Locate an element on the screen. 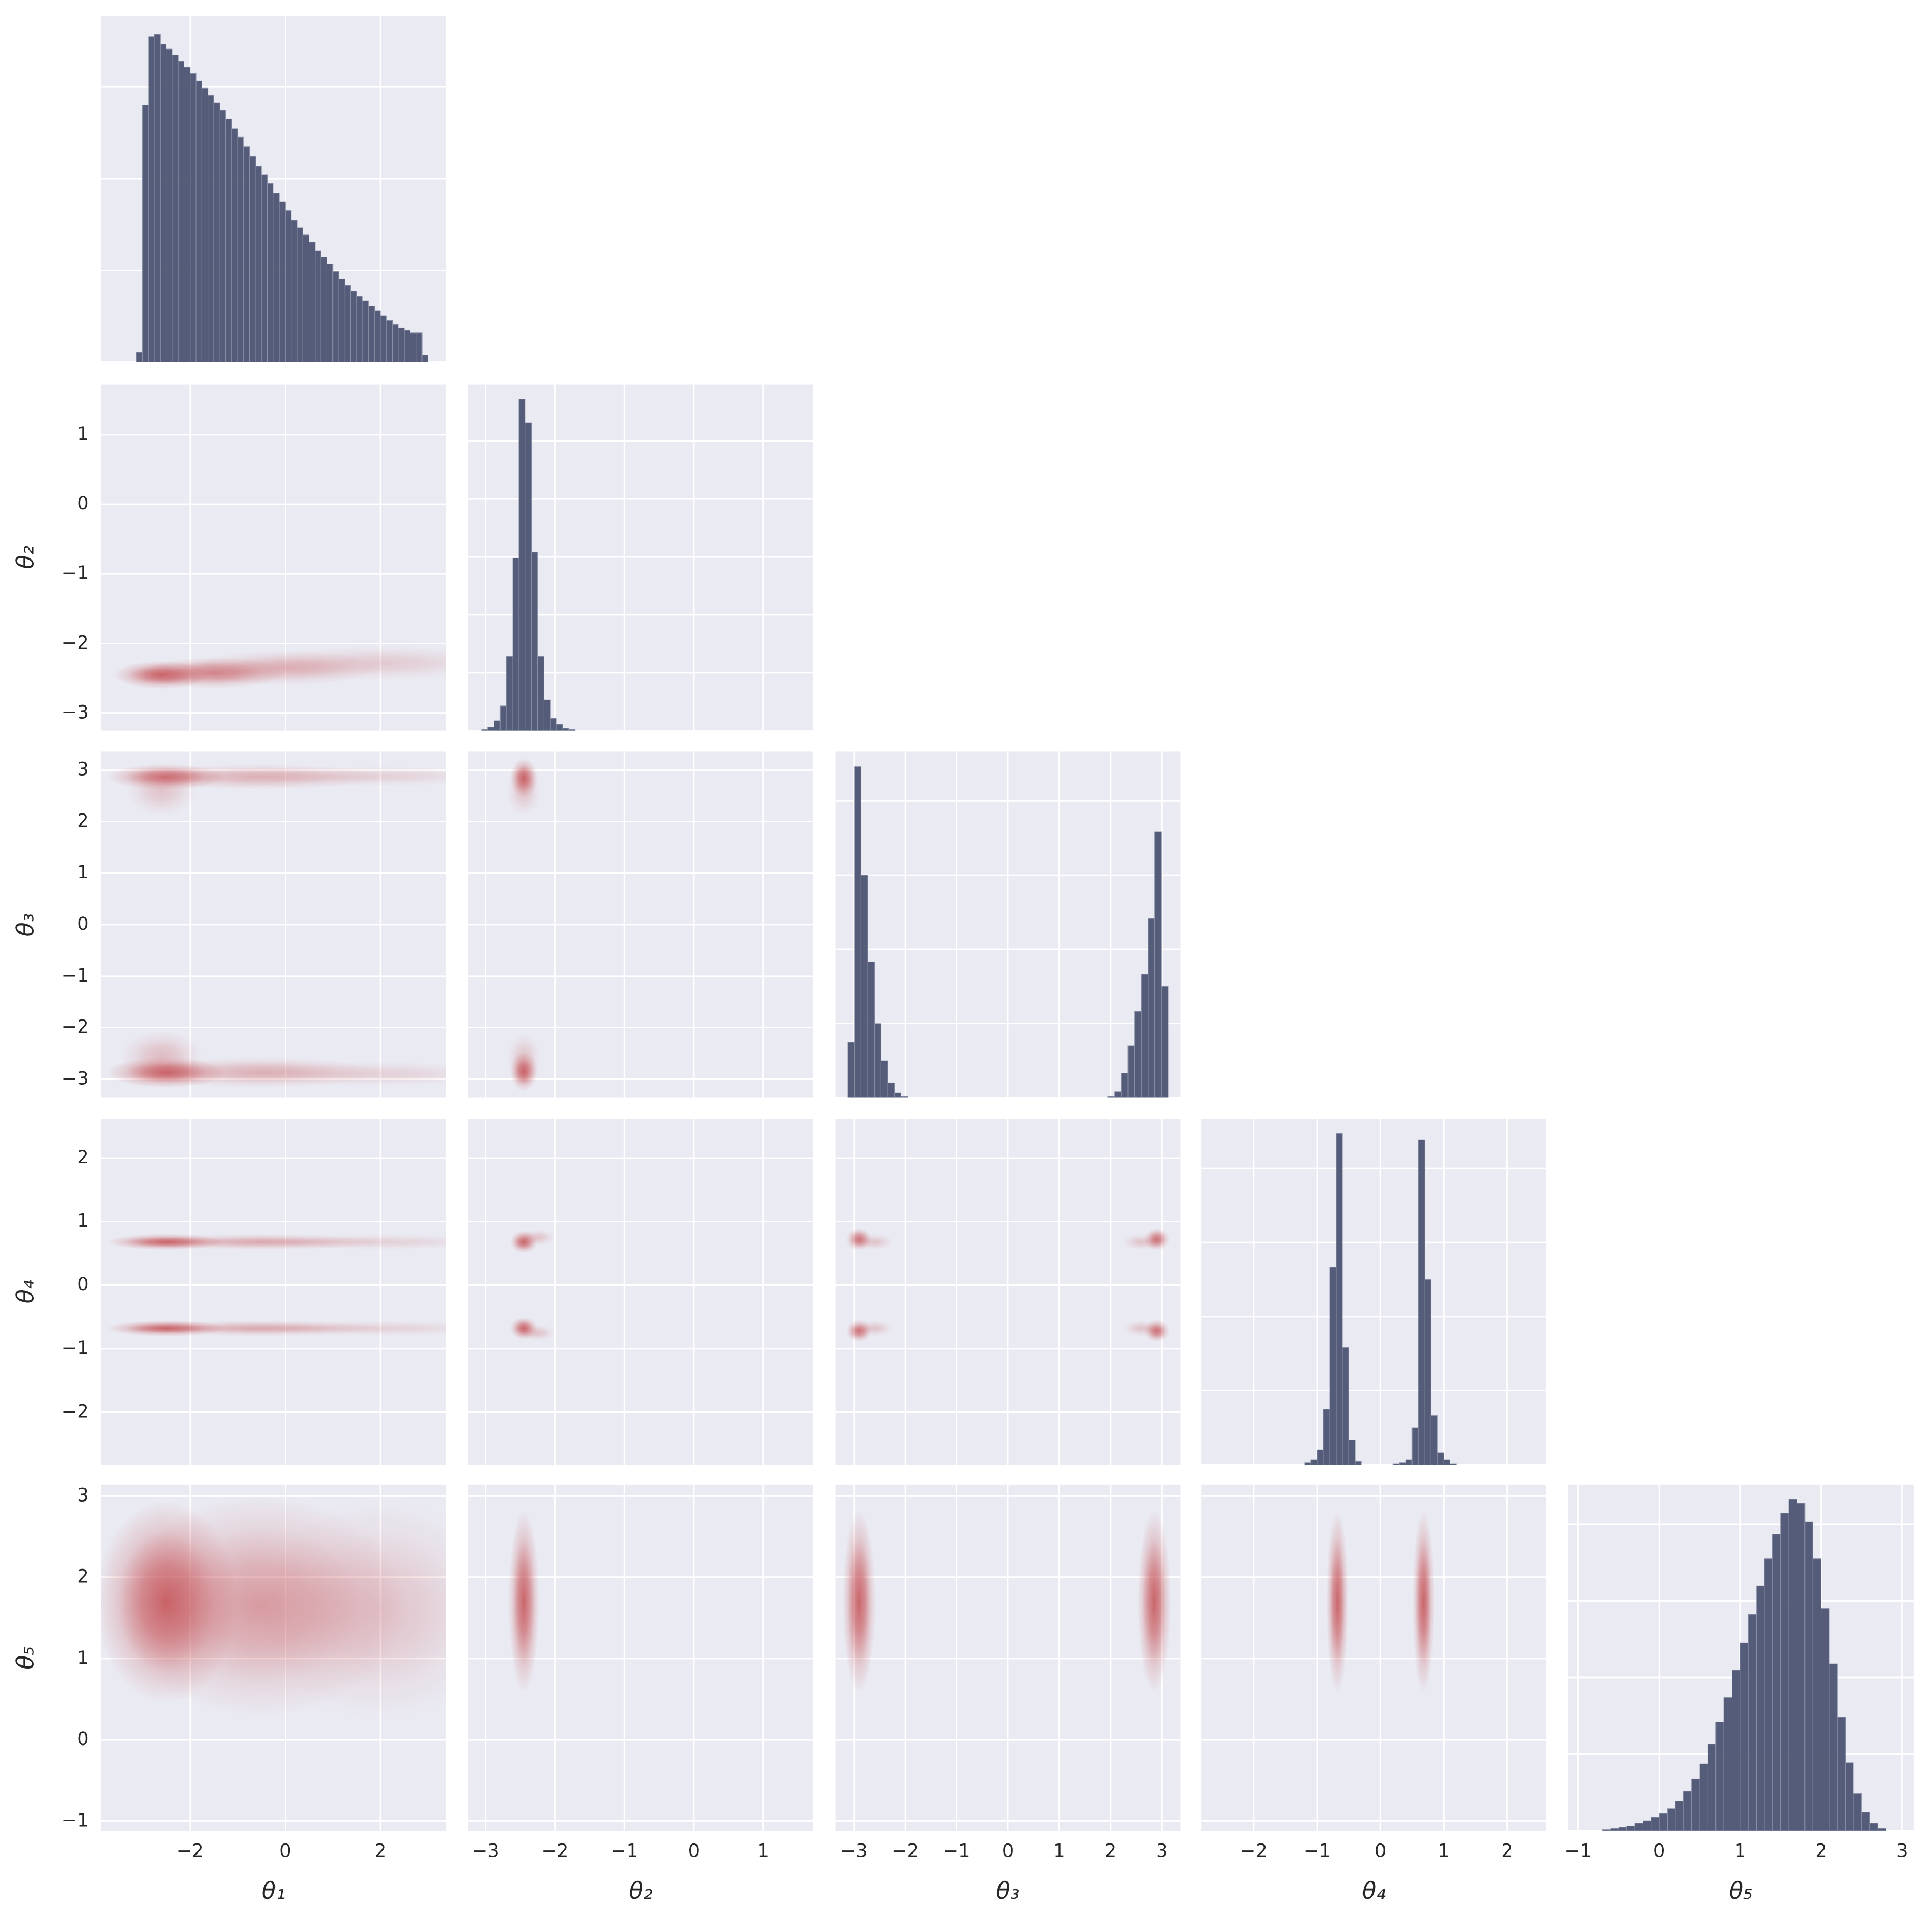 This screenshot has height=1922, width=1932. x-tick-label: 1 is located at coordinates (1740, 1851).